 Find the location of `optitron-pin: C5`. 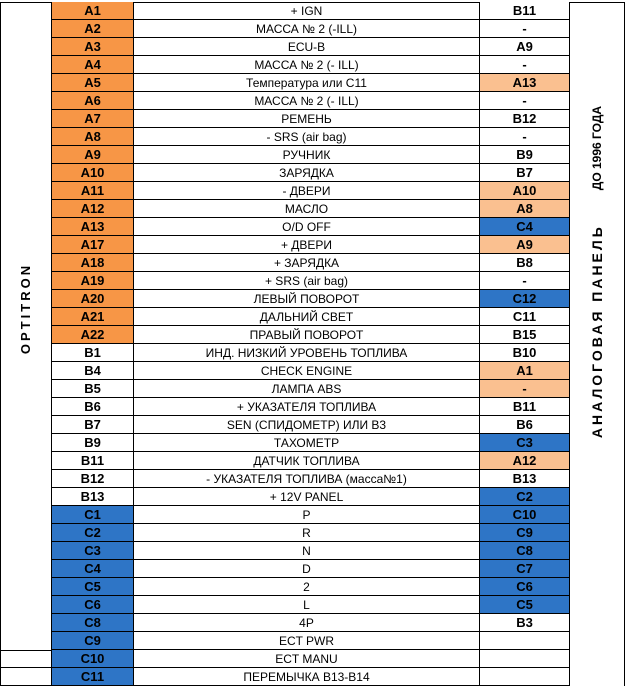

optitron-pin: C5 is located at coordinates (93, 587).